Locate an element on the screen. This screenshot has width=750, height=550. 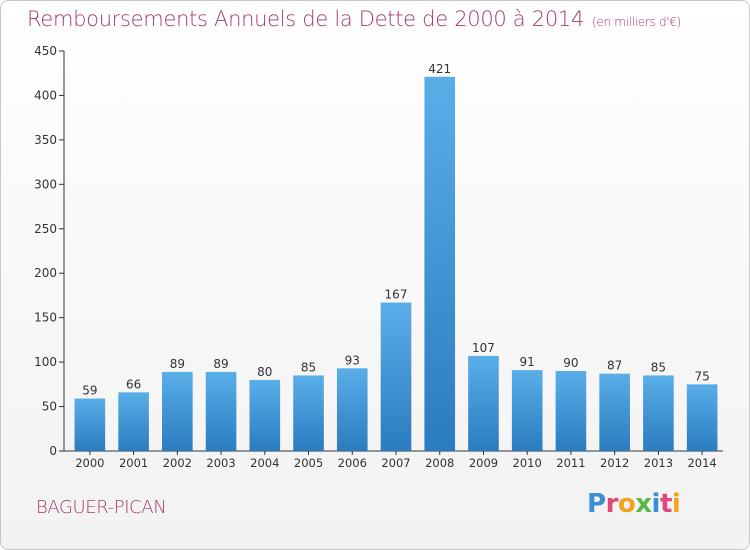
commune-name: BAGUER-PICAN is located at coordinates (101, 507).